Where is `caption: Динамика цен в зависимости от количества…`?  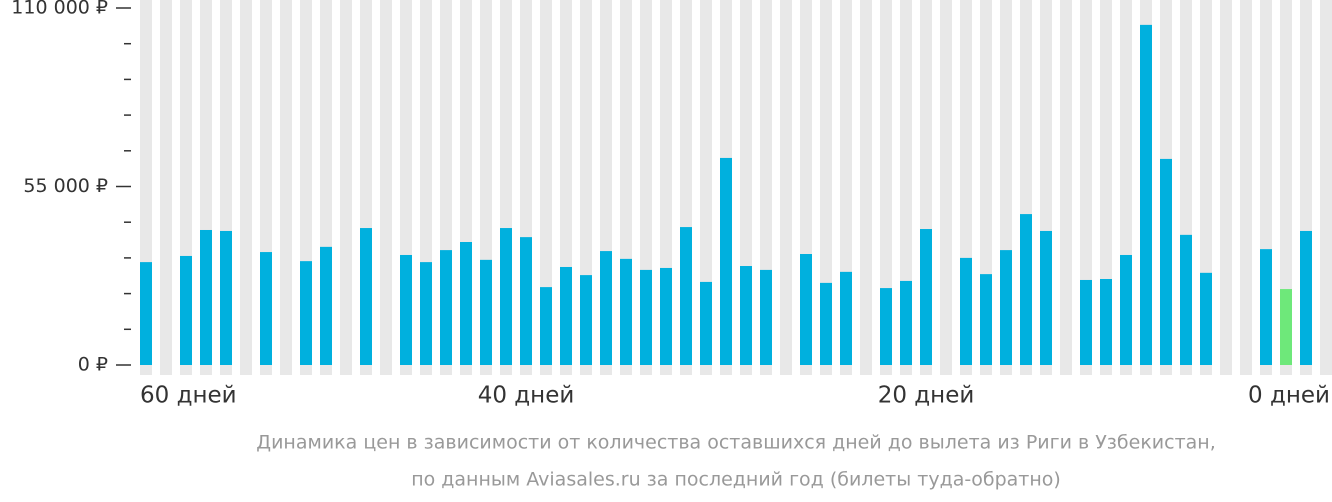 caption: Динамика цен в зависимости от количества… is located at coordinates (736, 443).